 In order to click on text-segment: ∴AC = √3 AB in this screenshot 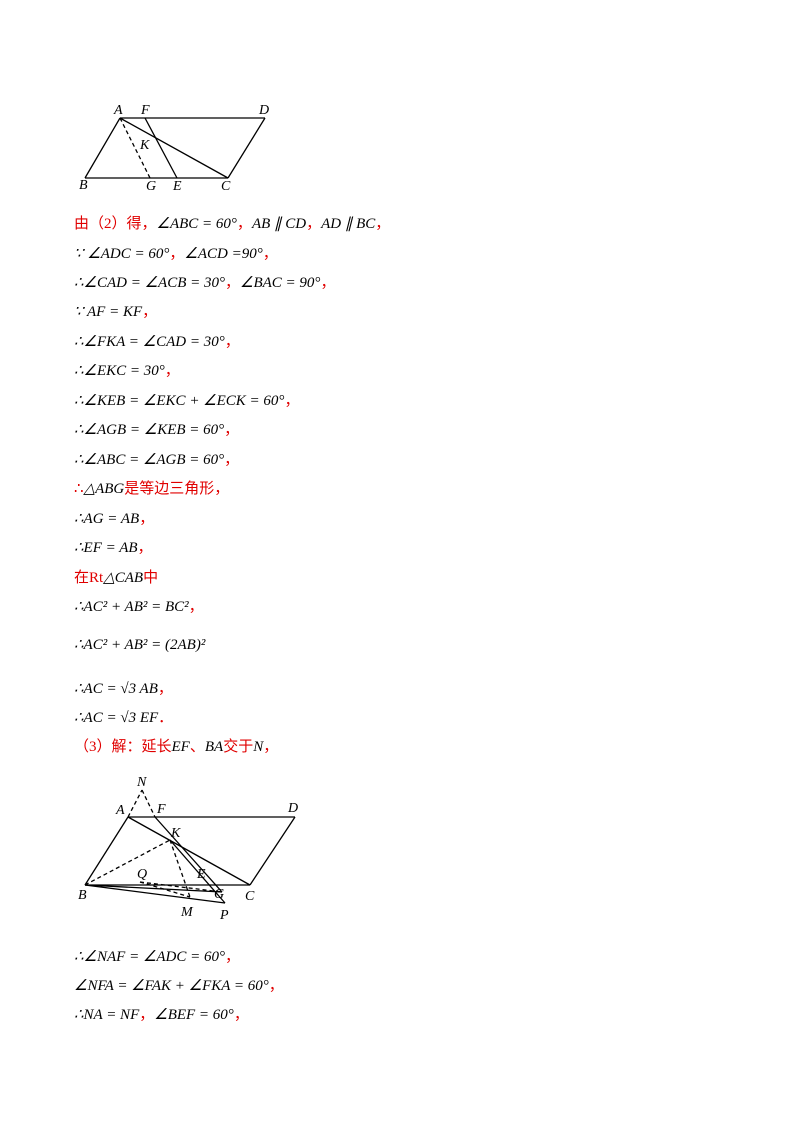, I will do `click(116, 689)`.